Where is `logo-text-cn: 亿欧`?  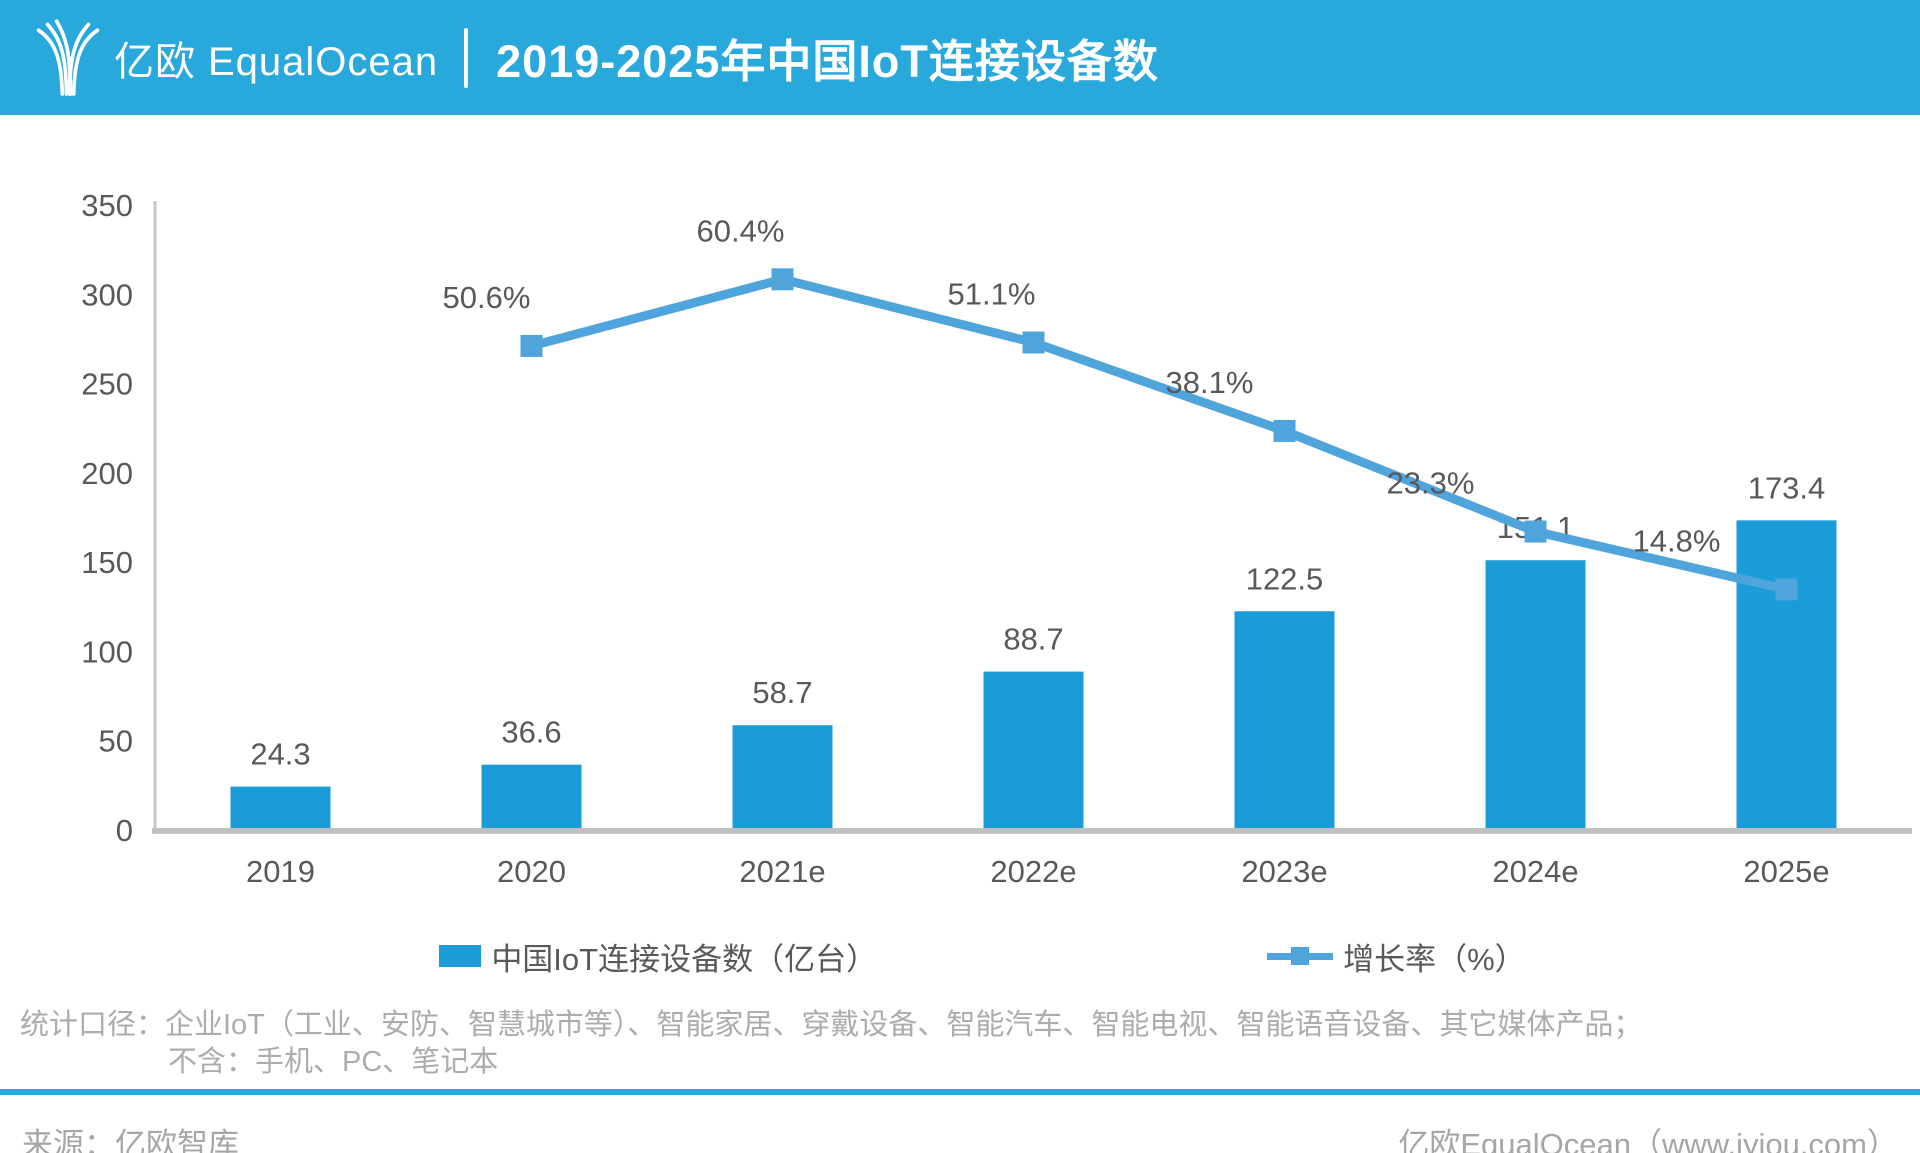 logo-text-cn: 亿欧 is located at coordinates (155, 61).